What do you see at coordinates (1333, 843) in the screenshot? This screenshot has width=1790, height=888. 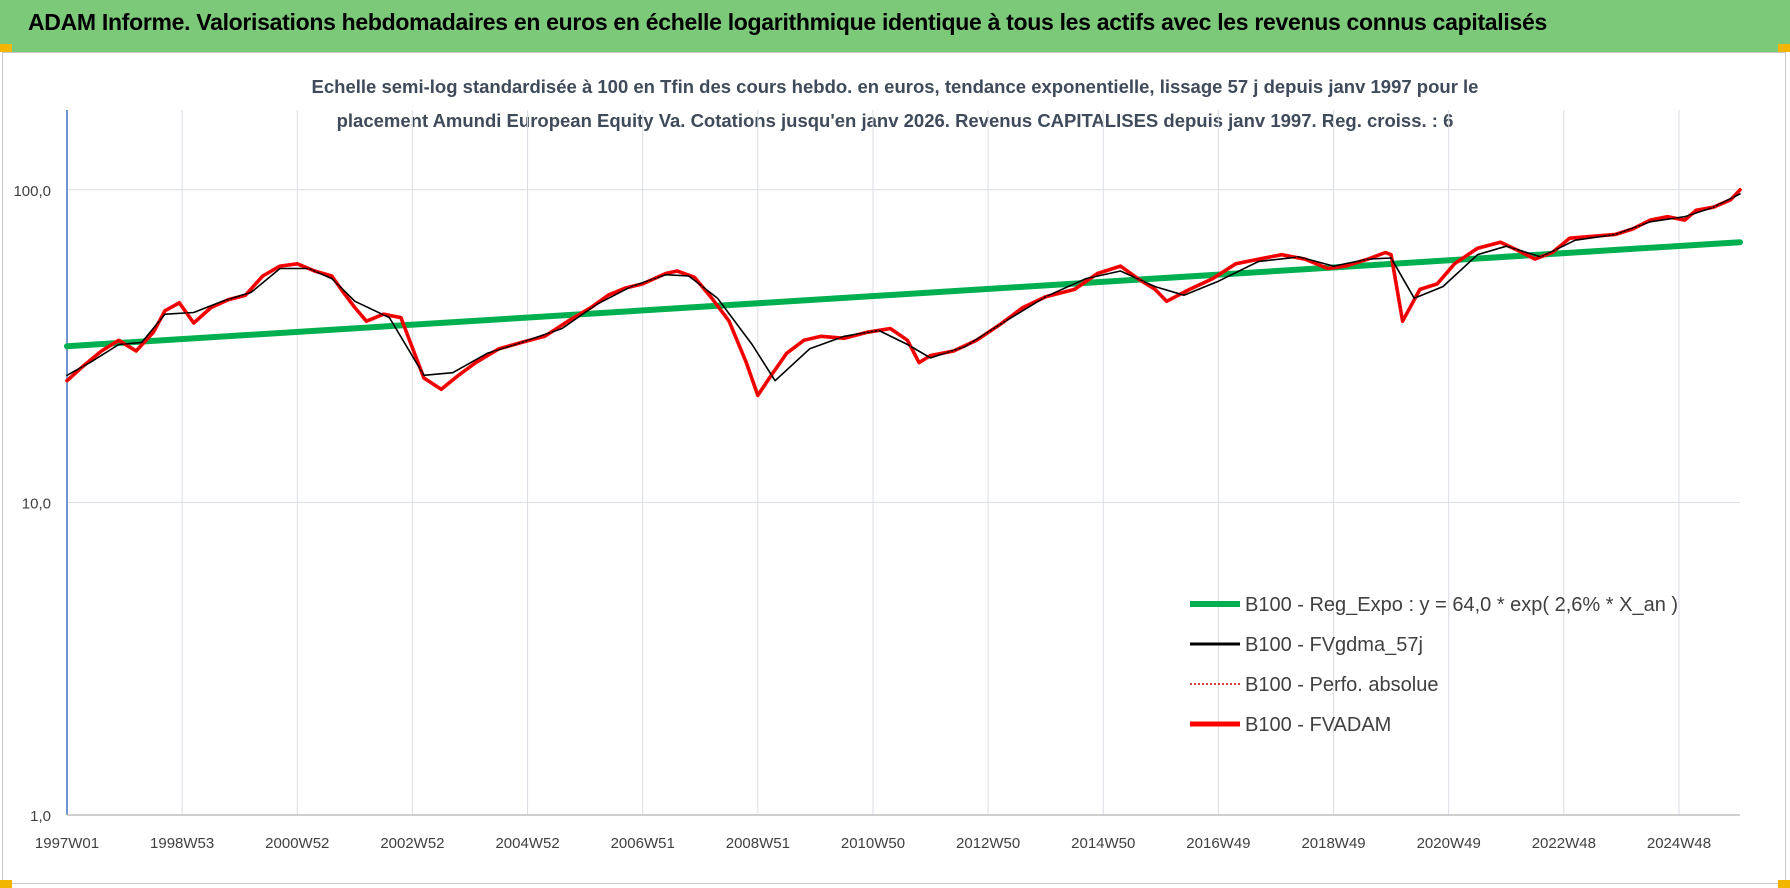 I see `x-tick-label: 2018W49` at bounding box center [1333, 843].